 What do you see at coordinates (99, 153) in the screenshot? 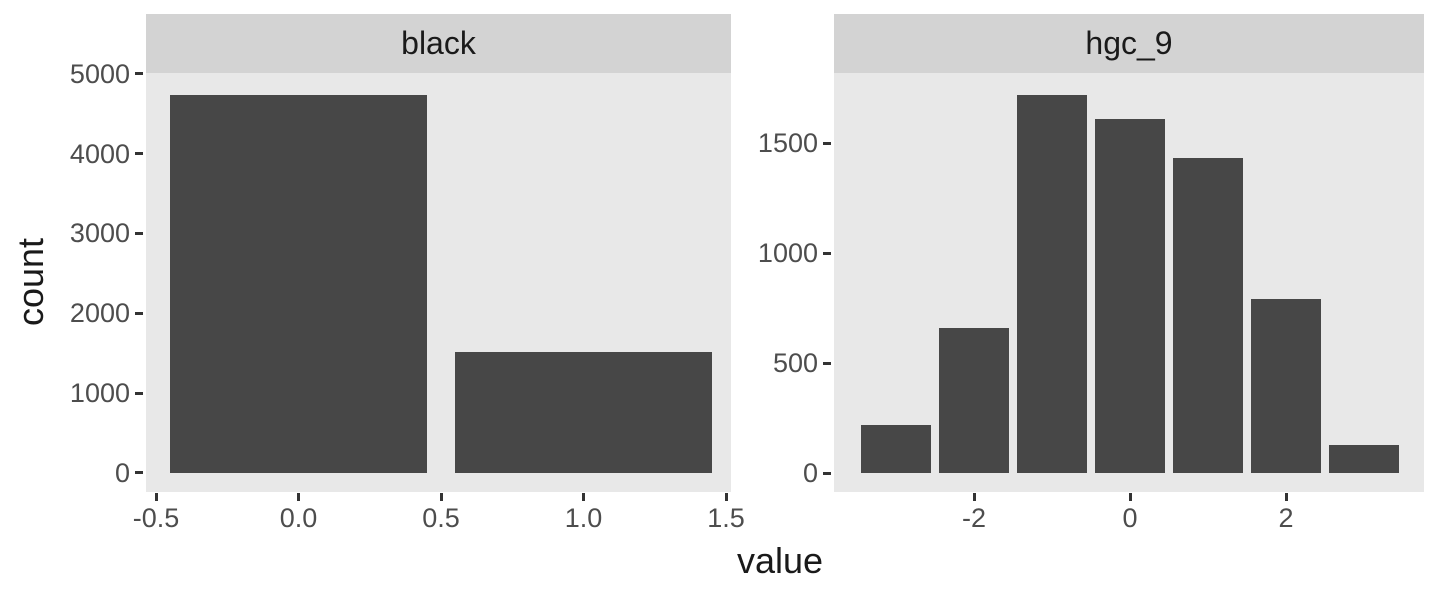
I see `y-axis-tick-label: 4000` at bounding box center [99, 153].